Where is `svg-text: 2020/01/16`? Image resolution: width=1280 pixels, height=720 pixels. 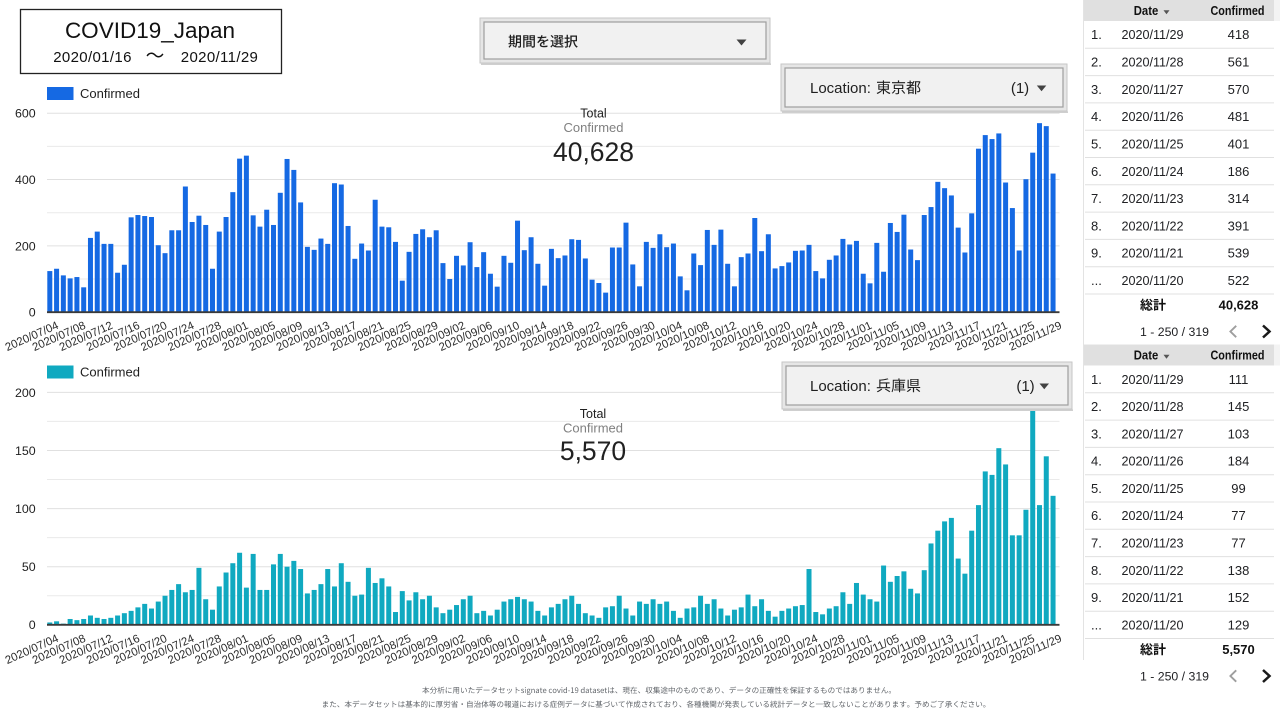 svg-text: 2020/01/16 is located at coordinates (92, 57).